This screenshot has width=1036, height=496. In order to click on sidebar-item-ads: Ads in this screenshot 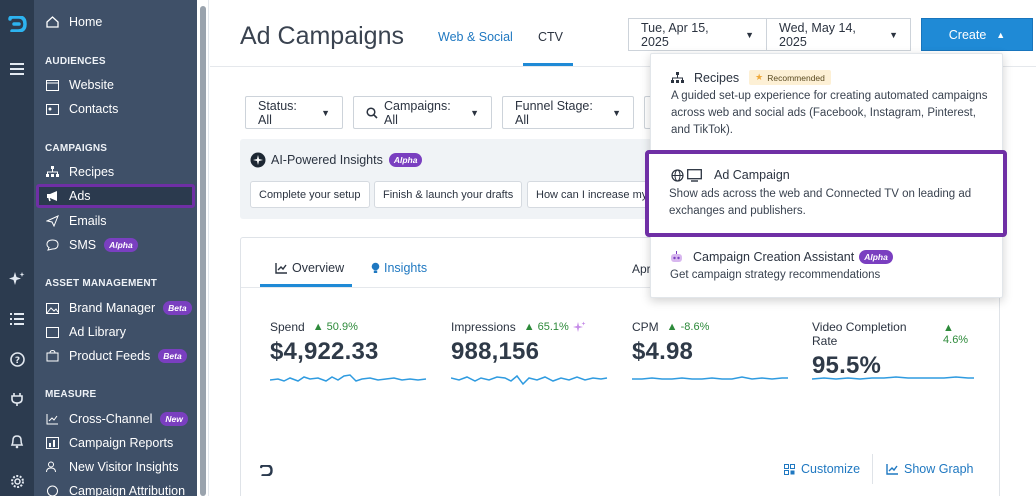, I will do `click(115, 196)`.